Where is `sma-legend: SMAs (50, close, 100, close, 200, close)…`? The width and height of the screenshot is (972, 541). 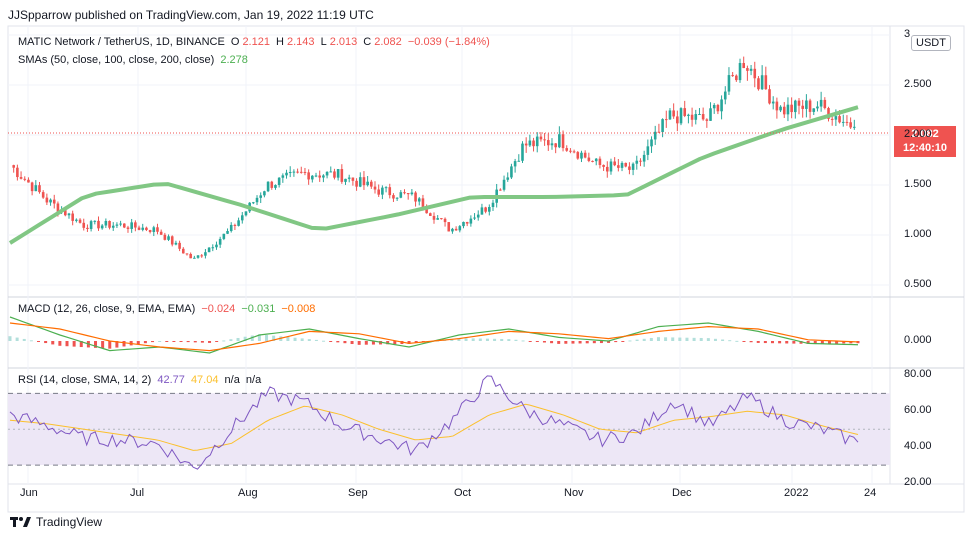
sma-legend: SMAs (50, close, 100, close, 200, close)… is located at coordinates (134, 60).